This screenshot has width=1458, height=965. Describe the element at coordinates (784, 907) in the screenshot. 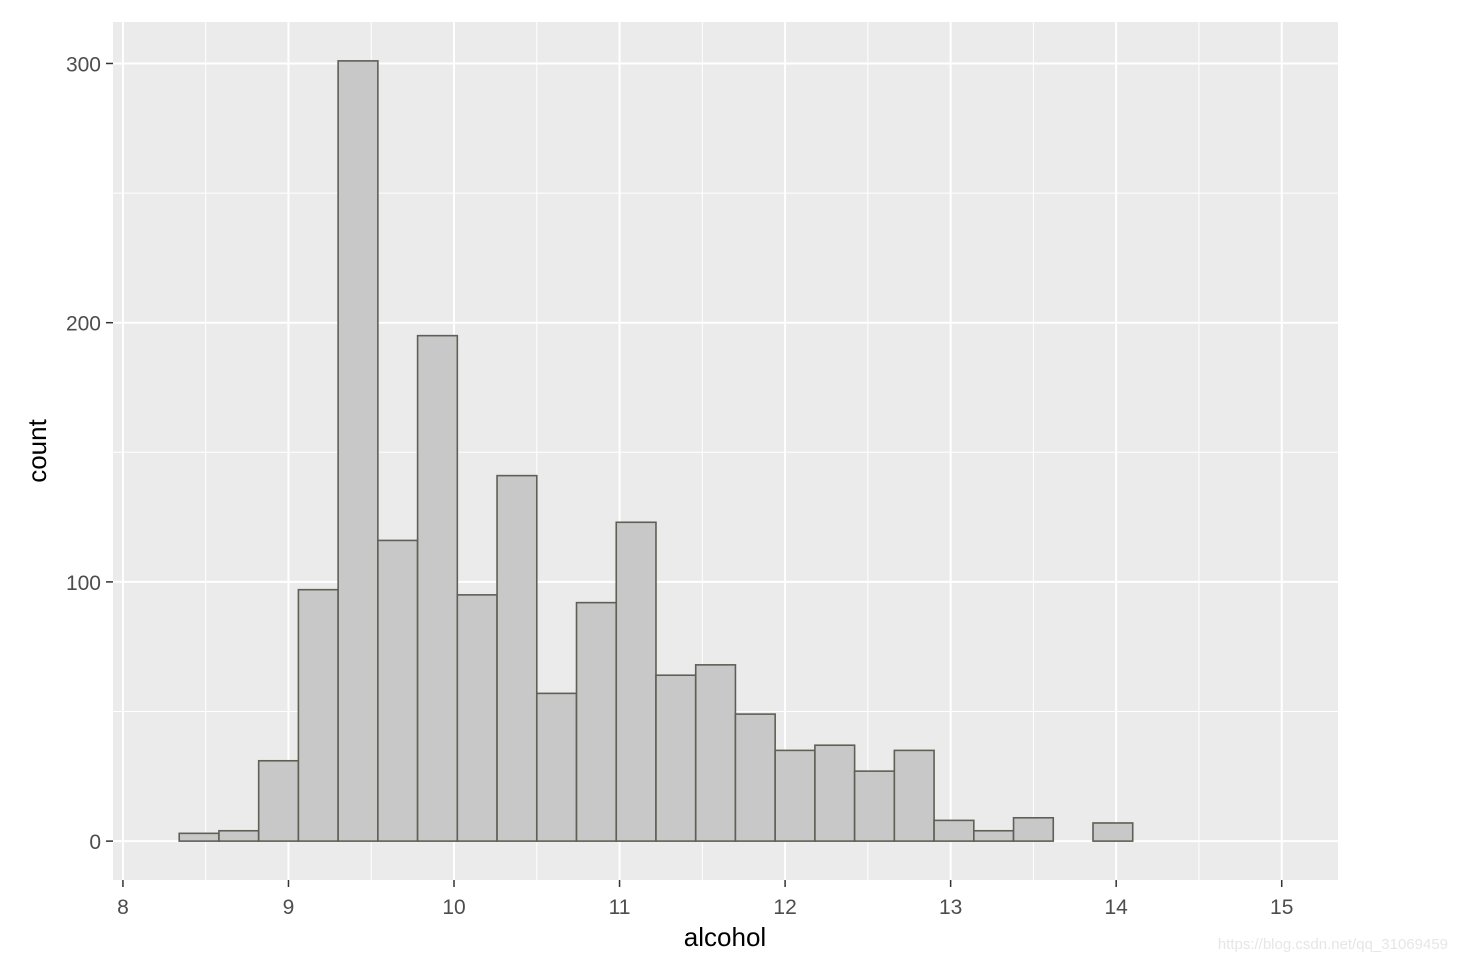

I see `x-tick-label: 12` at that location.